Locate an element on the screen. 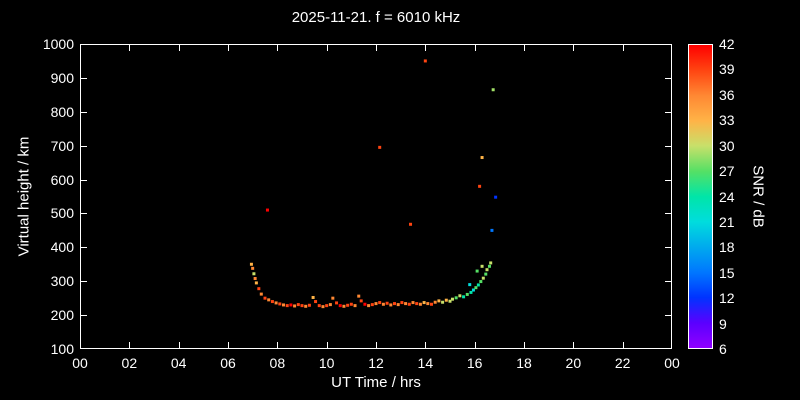 Image resolution: width=800 pixels, height=400 pixels. colorbar-tick-label: 9 is located at coordinates (723, 323).